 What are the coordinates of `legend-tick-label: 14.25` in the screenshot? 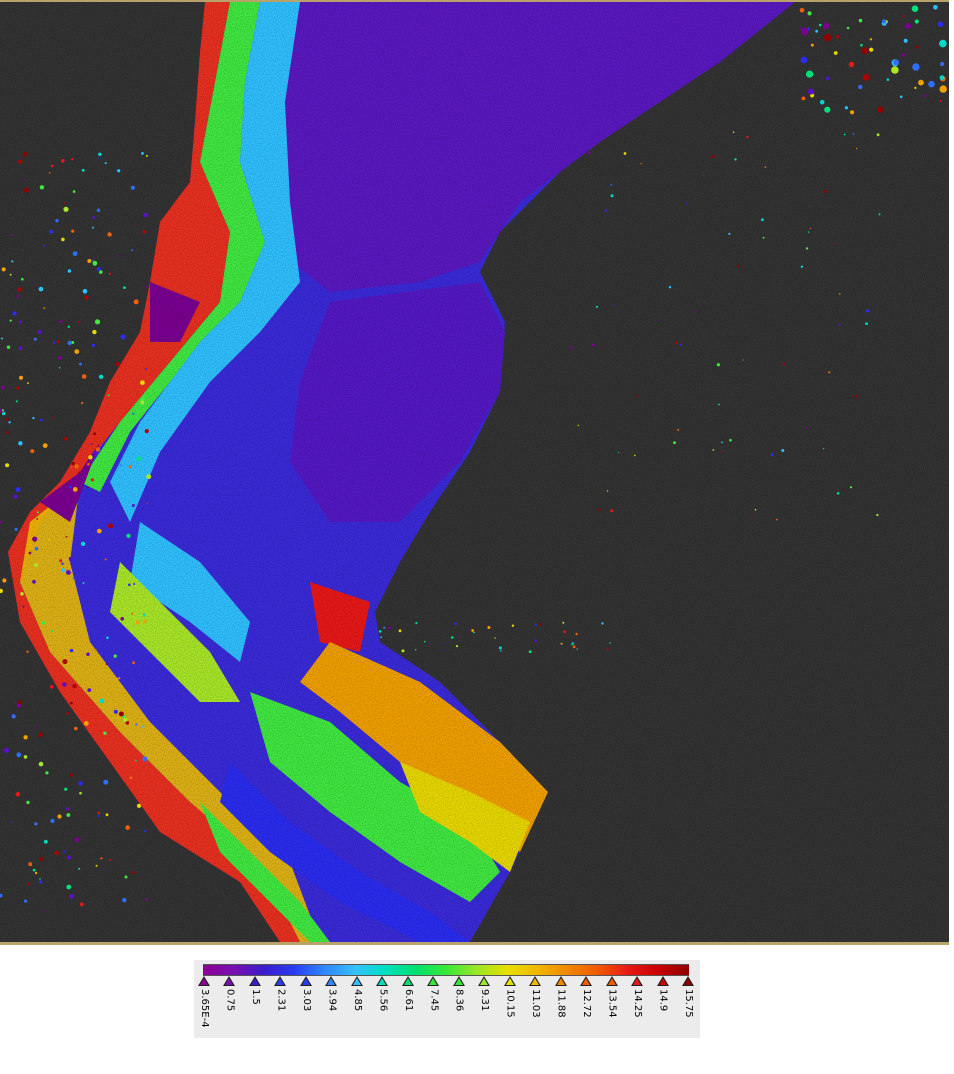 It's located at (638, 1003).